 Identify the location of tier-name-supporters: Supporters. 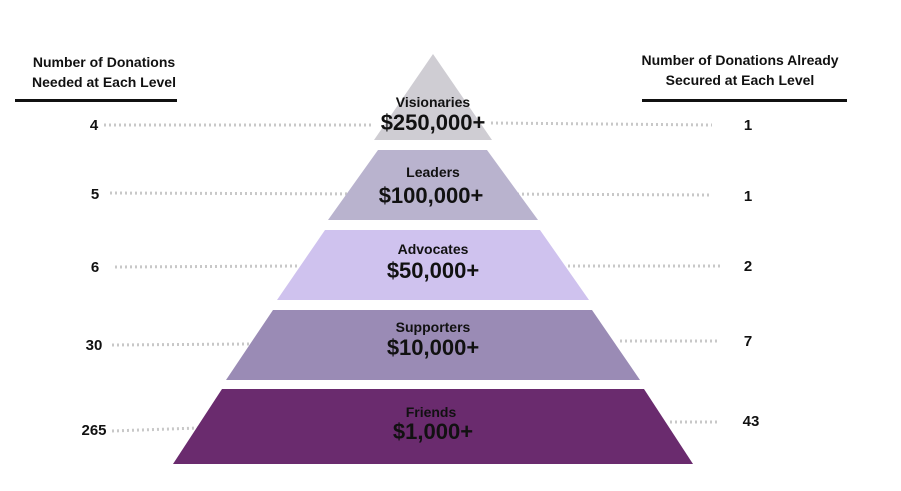
(433, 327).